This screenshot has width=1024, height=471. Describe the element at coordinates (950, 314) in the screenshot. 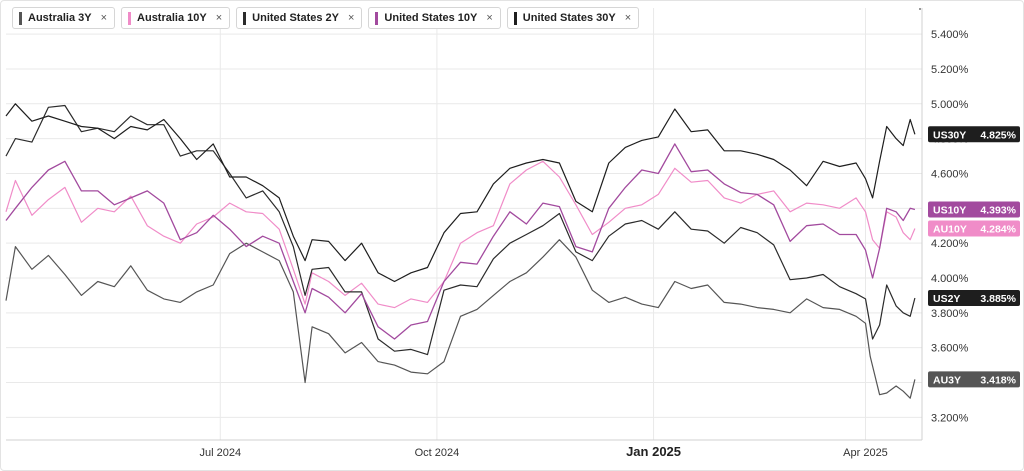

I see `y-tick-label: 3.800%` at that location.